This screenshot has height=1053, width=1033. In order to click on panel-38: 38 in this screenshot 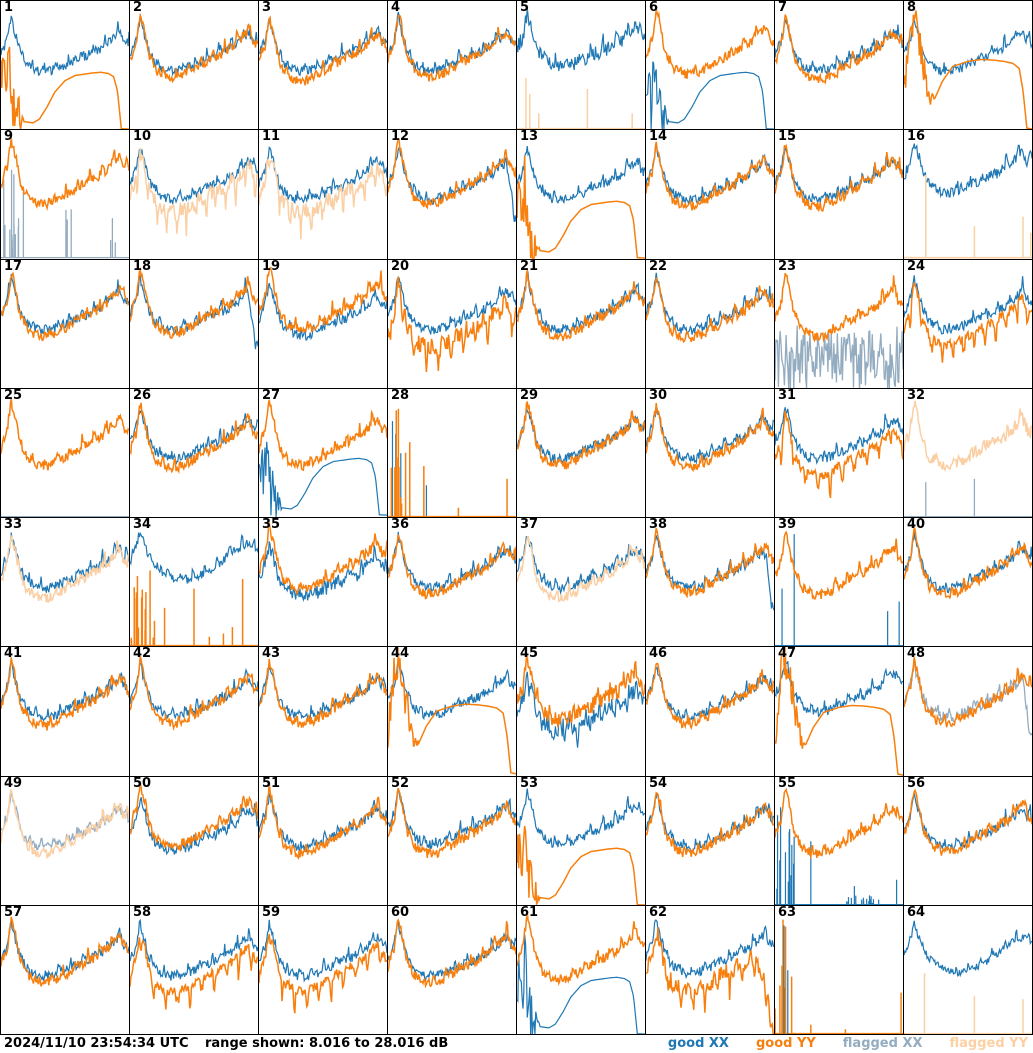, I will do `click(710, 583)`.